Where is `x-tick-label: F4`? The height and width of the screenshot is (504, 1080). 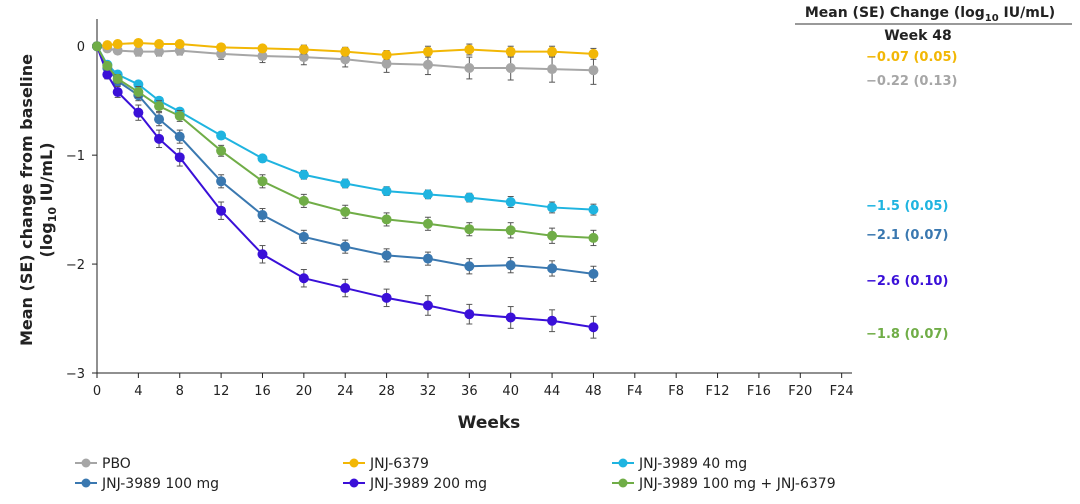 x-tick-label: F4 is located at coordinates (635, 391).